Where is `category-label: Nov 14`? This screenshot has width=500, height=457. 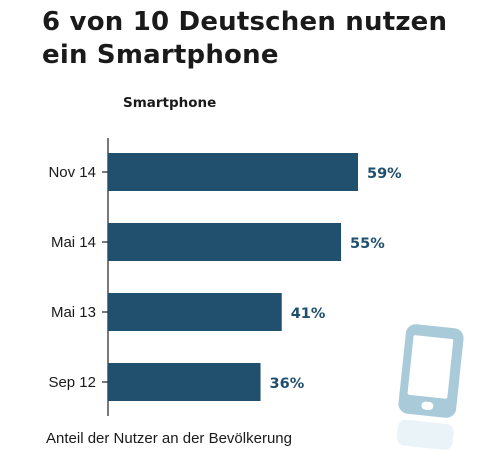 category-label: Nov 14 is located at coordinates (72, 172).